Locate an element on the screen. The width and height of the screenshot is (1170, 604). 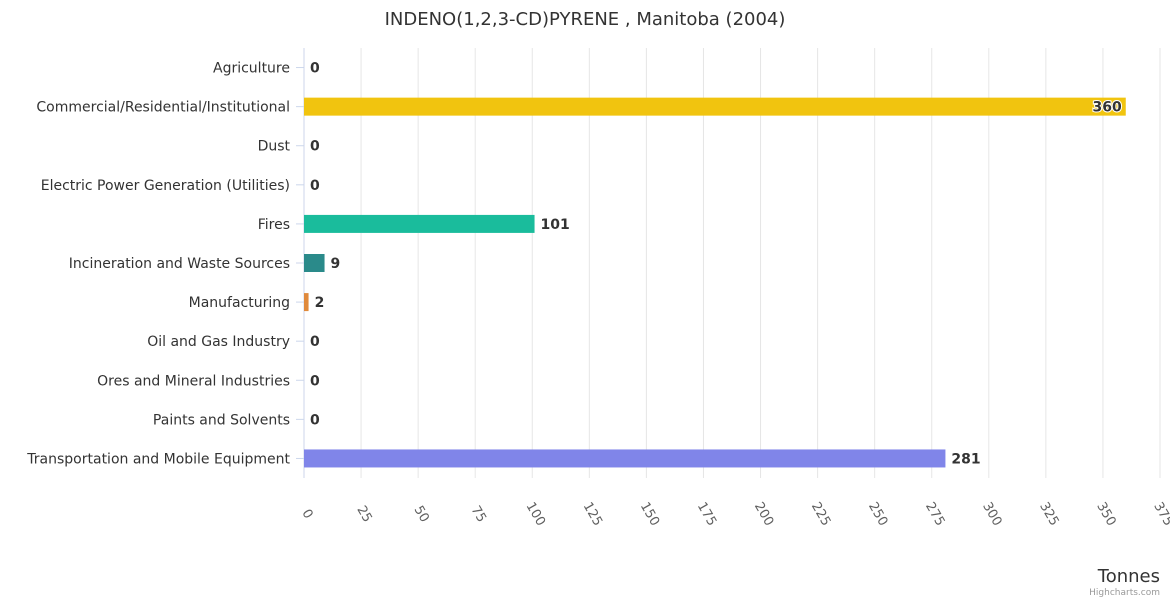
x-tick-label: 125 is located at coordinates (592, 514).